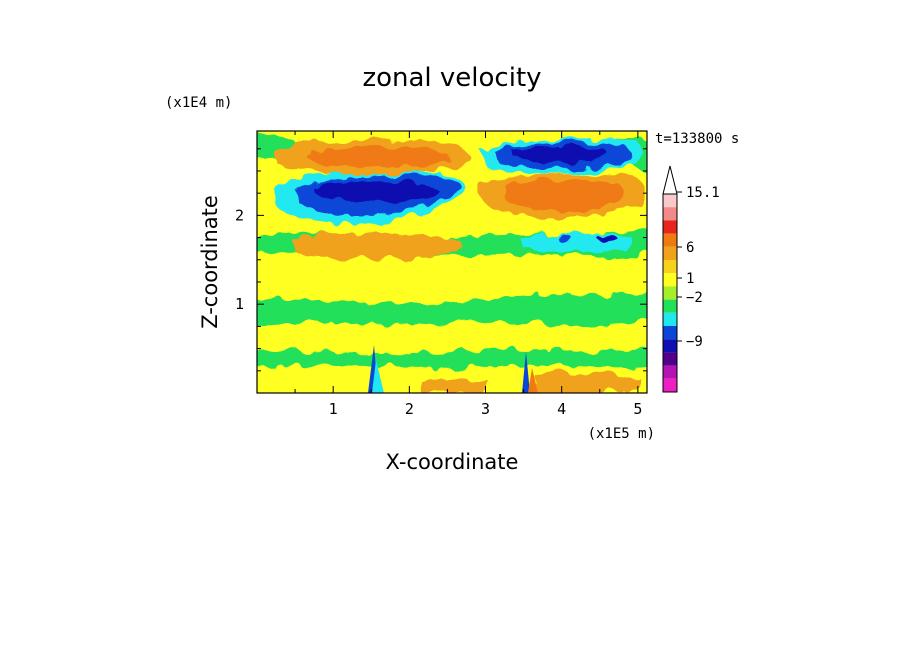  Describe the element at coordinates (533, 380) in the screenshot. I see `wave-spike-2-halo` at that location.